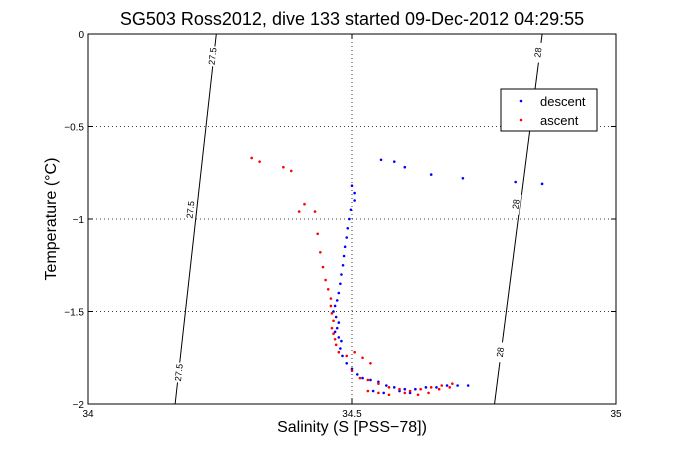  What do you see at coordinates (521, 101) in the screenshot?
I see `legend-marker-descent` at bounding box center [521, 101].